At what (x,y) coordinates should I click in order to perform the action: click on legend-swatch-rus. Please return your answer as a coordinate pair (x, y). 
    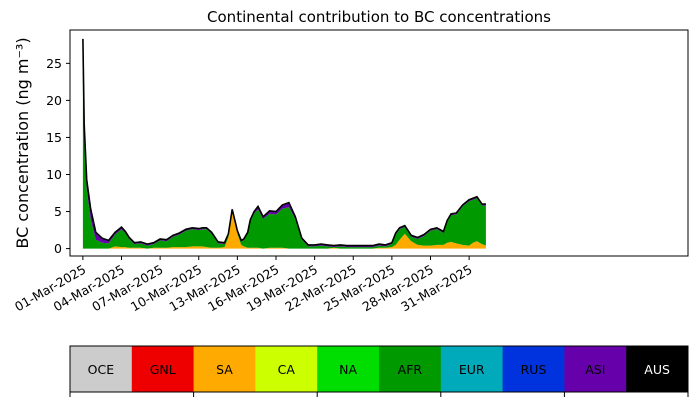
    Looking at the image, I should click on (533, 369).